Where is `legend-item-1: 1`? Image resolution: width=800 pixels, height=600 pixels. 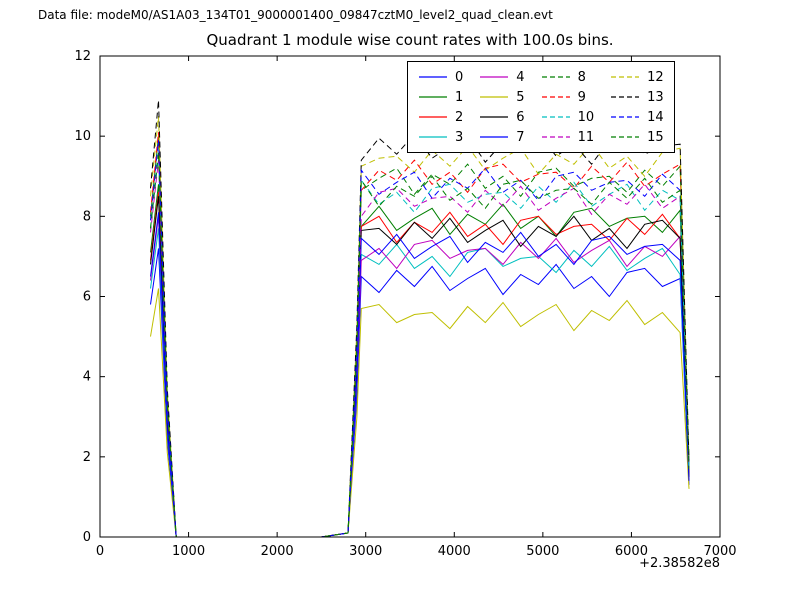 legend-item-1: 1 is located at coordinates (440, 97).